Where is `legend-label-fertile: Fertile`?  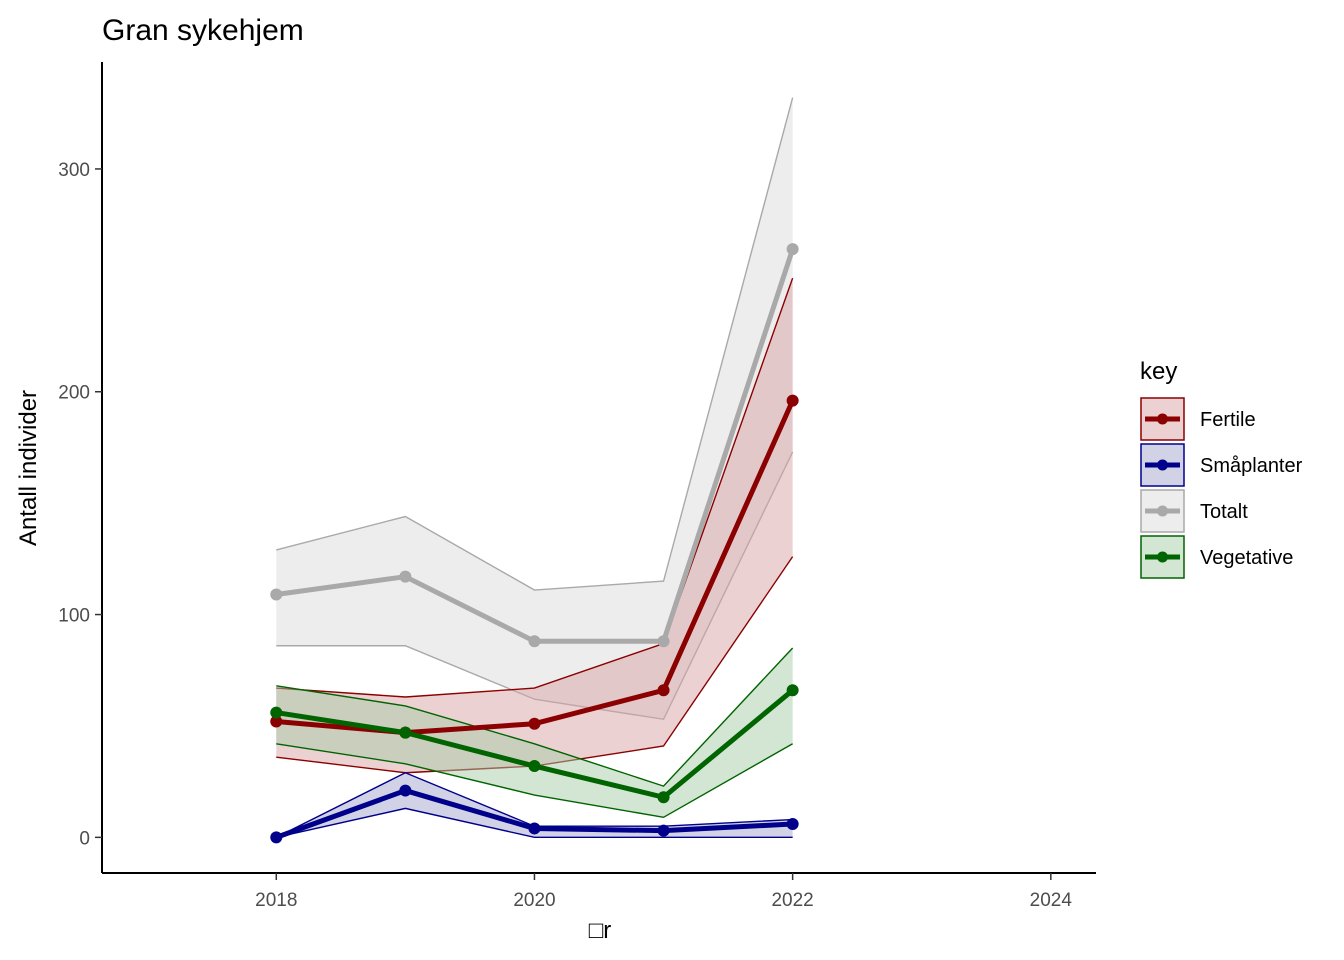 legend-label-fertile: Fertile is located at coordinates (1228, 420).